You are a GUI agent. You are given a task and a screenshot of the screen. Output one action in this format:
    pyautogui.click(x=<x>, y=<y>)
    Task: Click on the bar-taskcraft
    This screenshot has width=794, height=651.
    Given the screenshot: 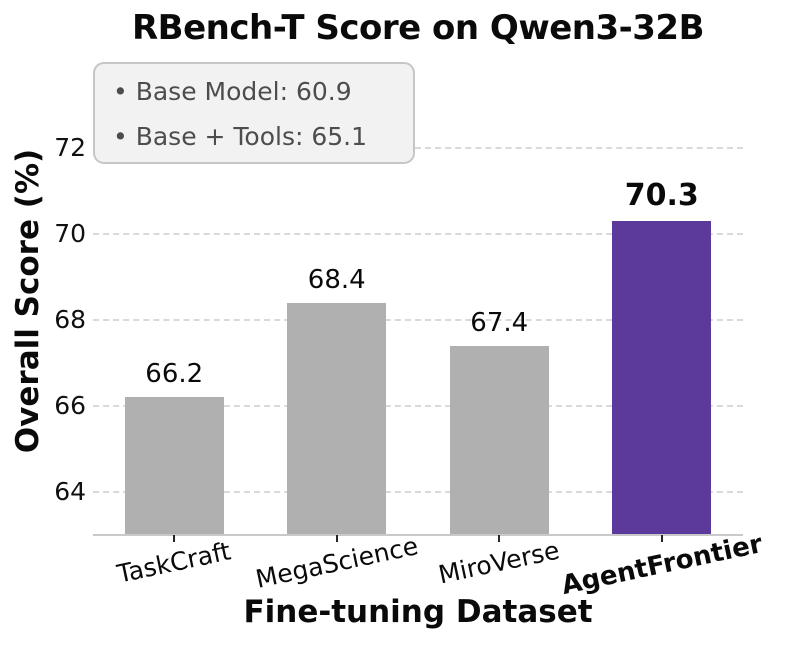 What is the action you would take?
    pyautogui.click(x=174, y=466)
    